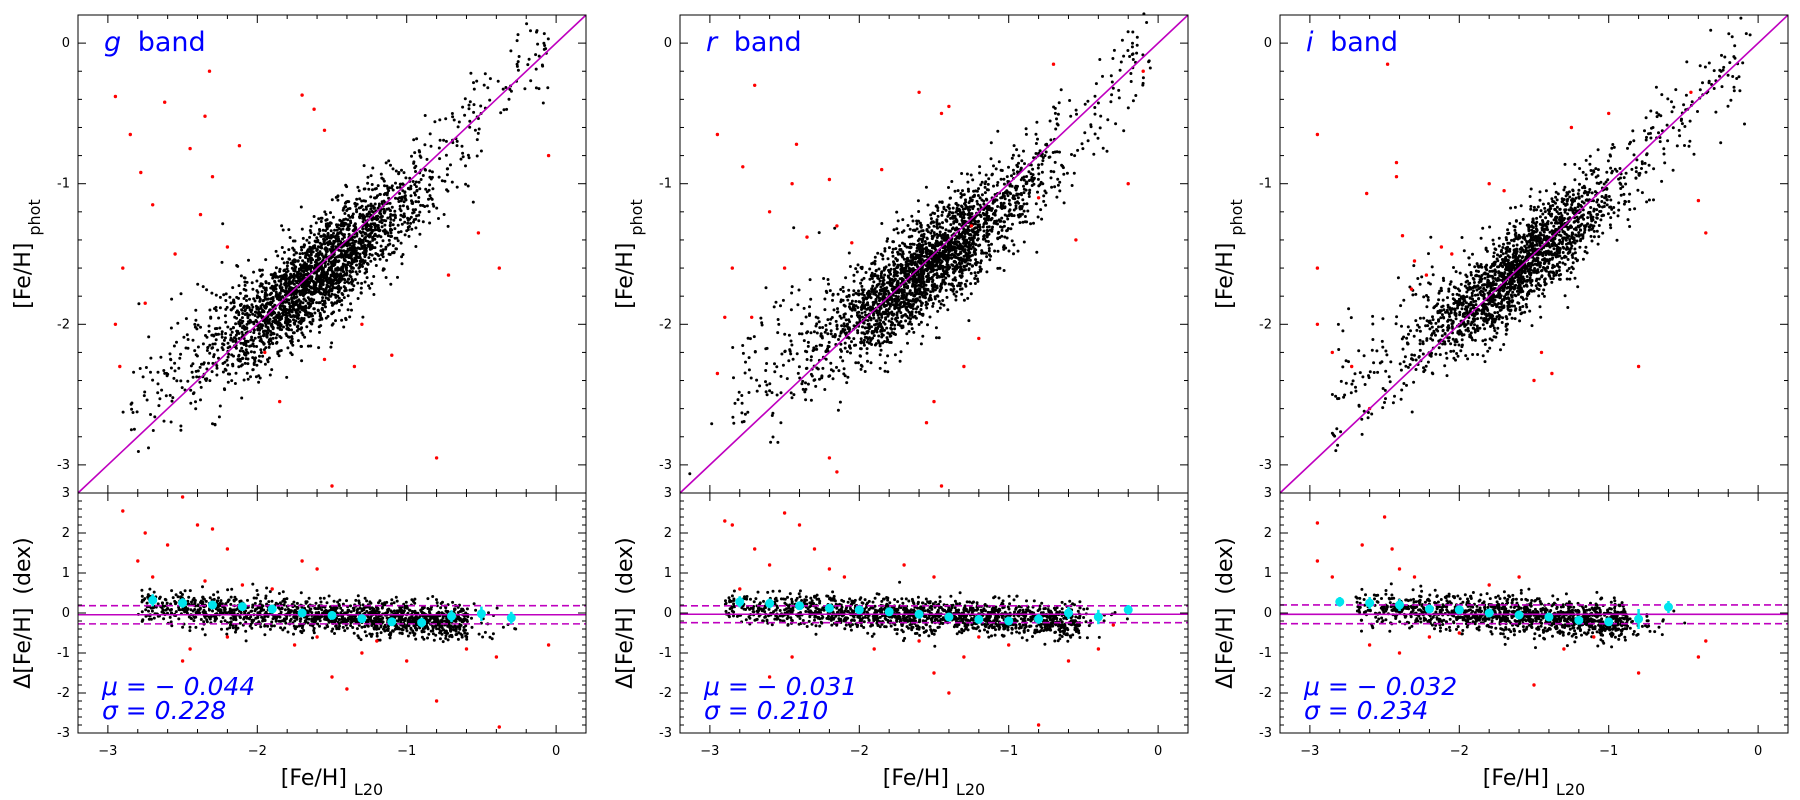 The height and width of the screenshot is (800, 1800). What do you see at coordinates (190, 148) in the screenshot?
I see `g-top-outlier-point` at bounding box center [190, 148].